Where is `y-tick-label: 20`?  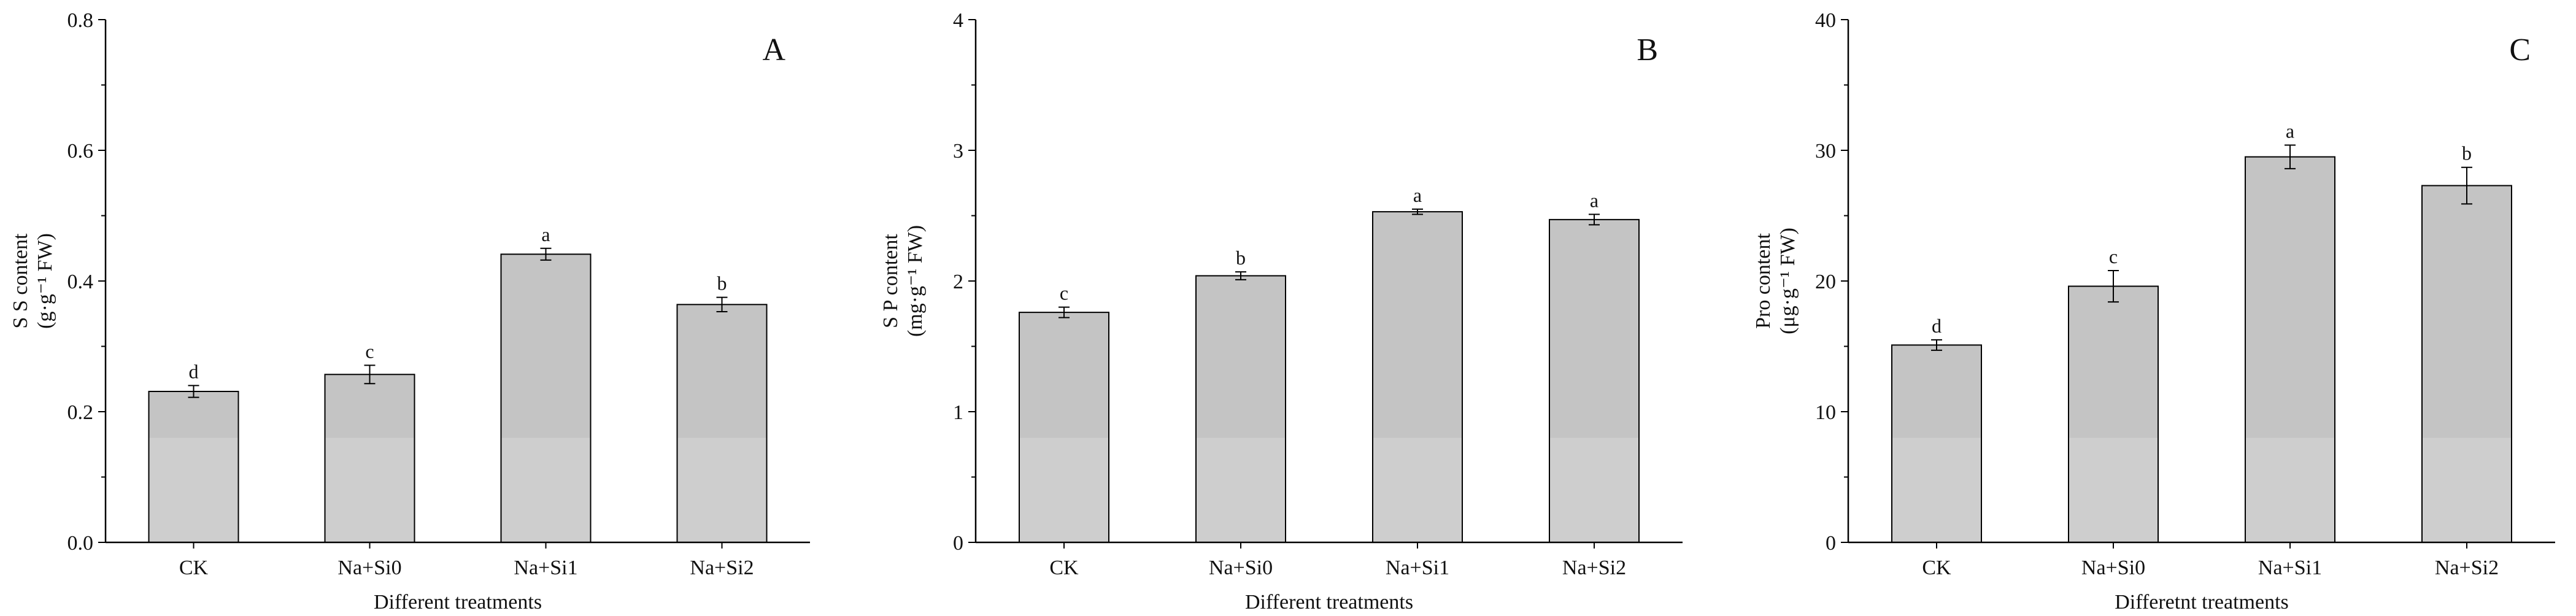 y-tick-label: 20 is located at coordinates (1825, 282).